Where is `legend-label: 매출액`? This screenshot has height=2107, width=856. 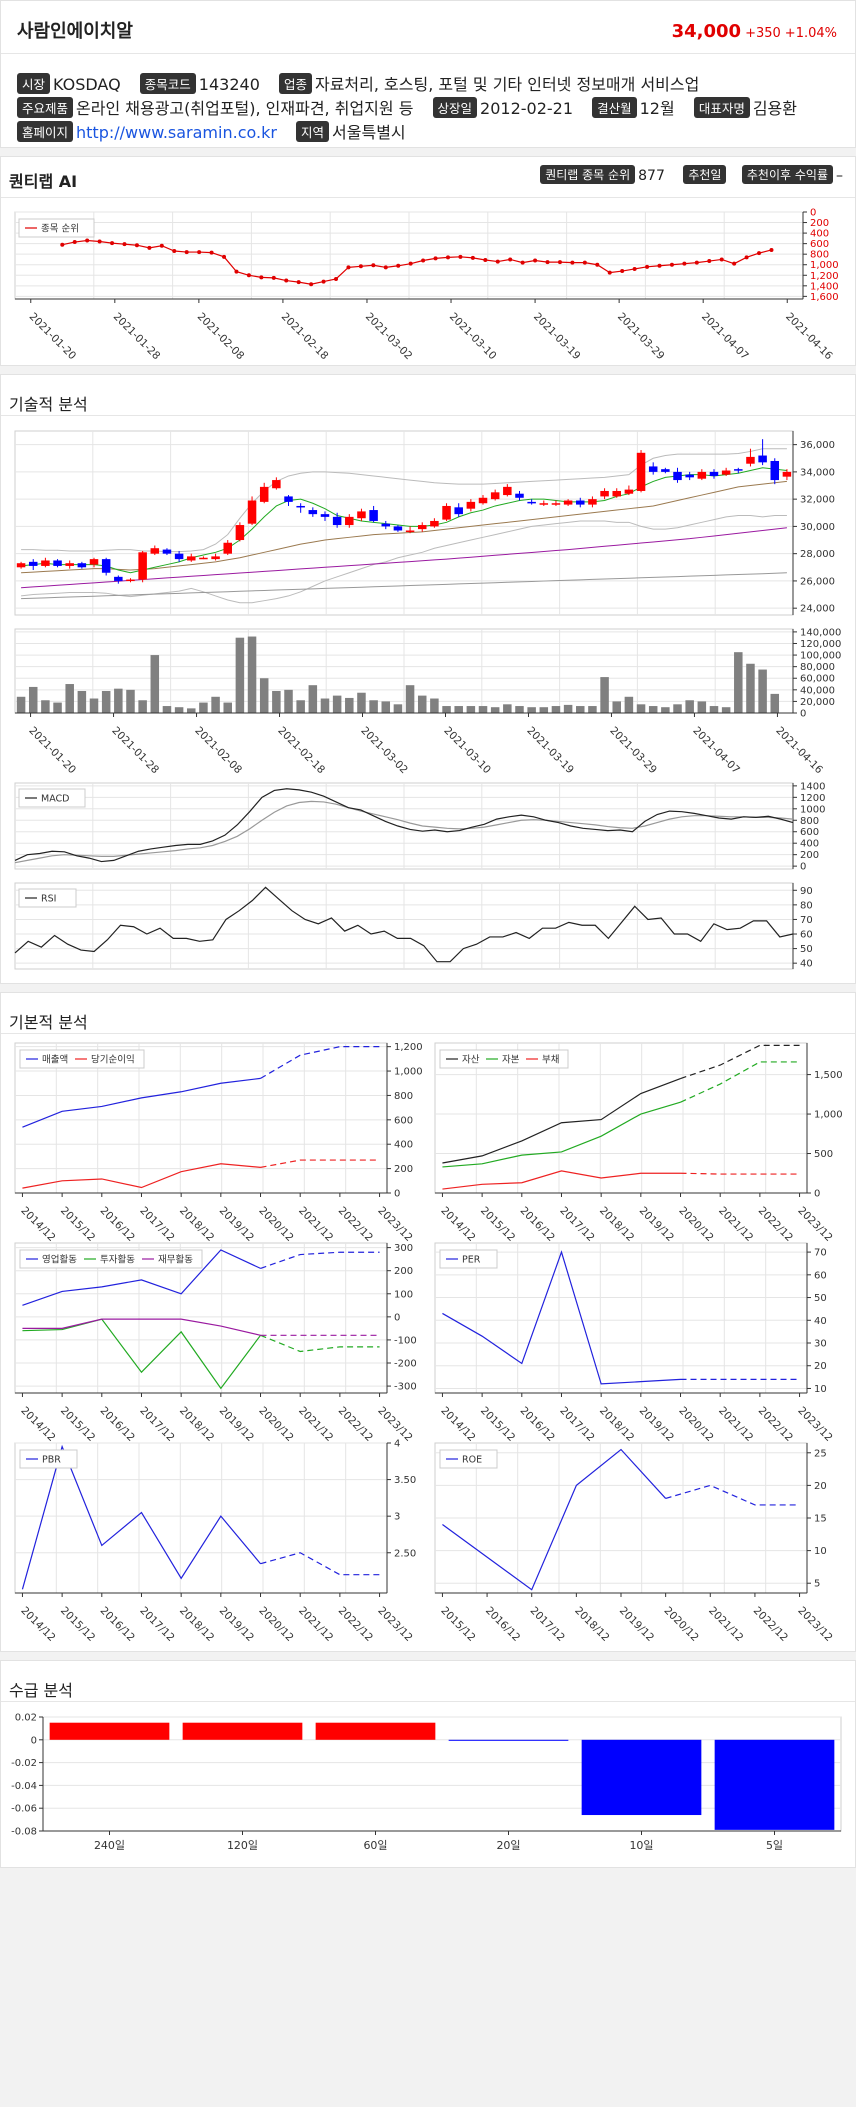
legend-label: 매출액 is located at coordinates (55, 1060).